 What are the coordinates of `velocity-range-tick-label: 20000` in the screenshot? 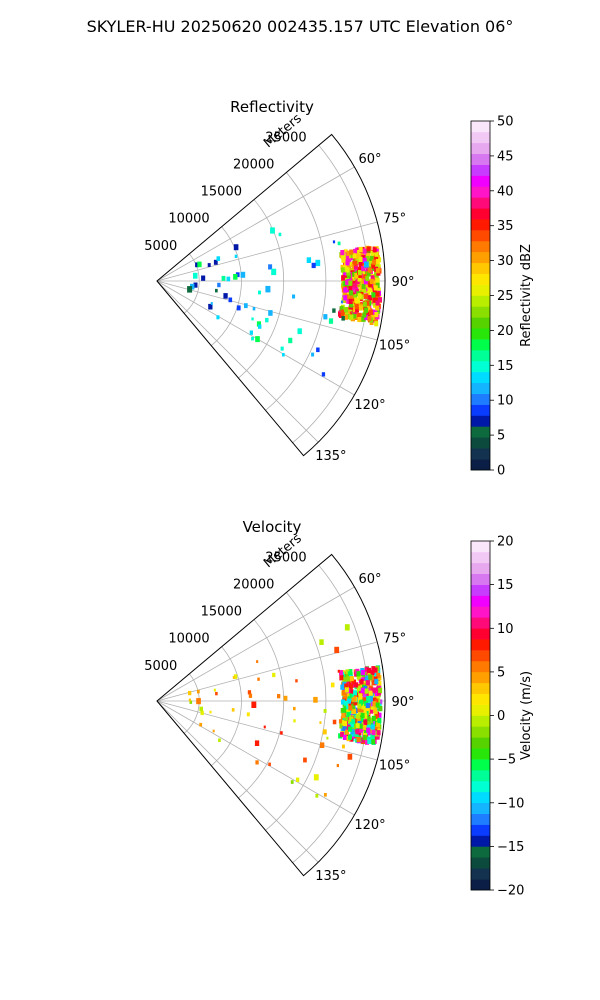 It's located at (253, 584).